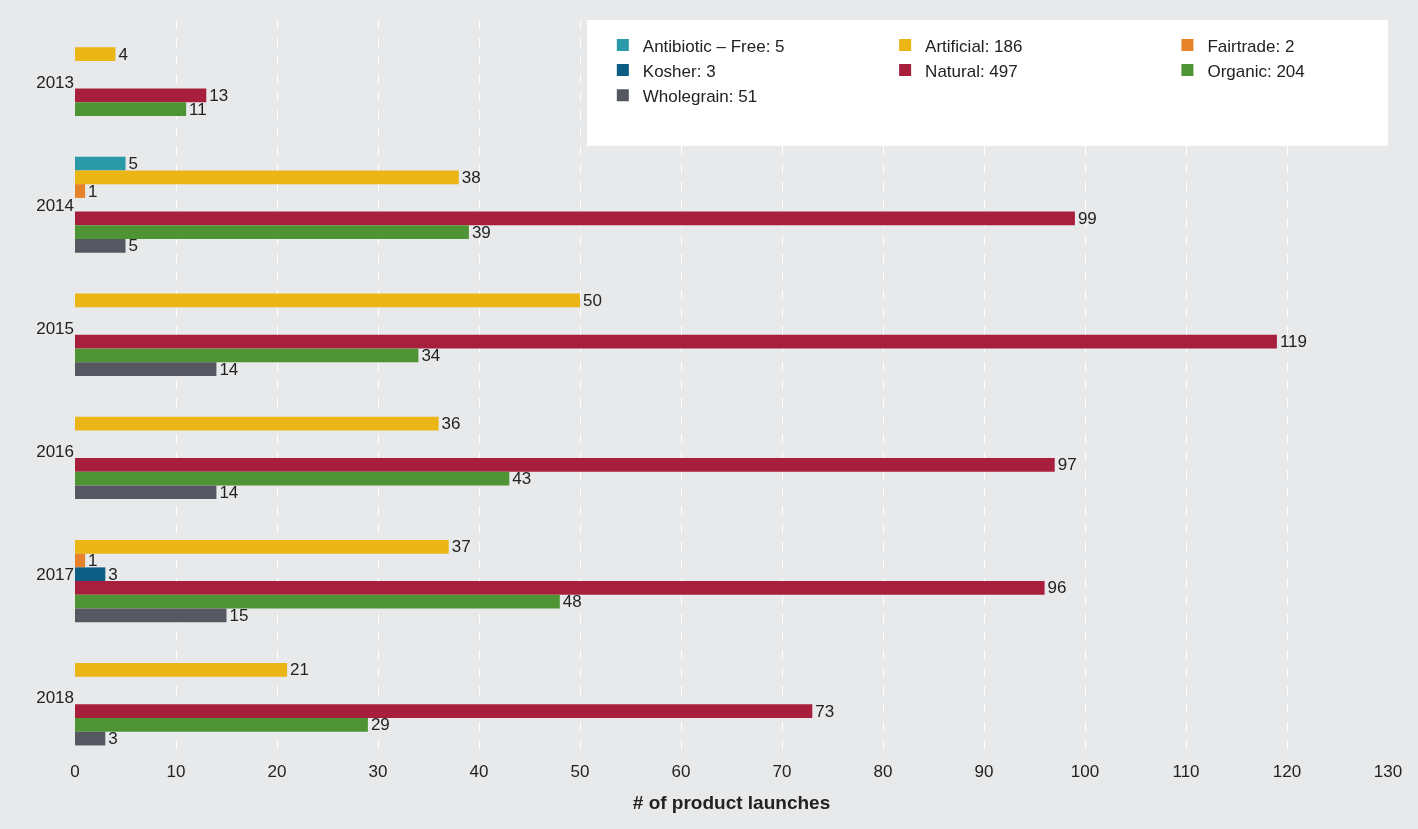  Describe the element at coordinates (1067, 465) in the screenshot. I see `data-label: 97` at that location.